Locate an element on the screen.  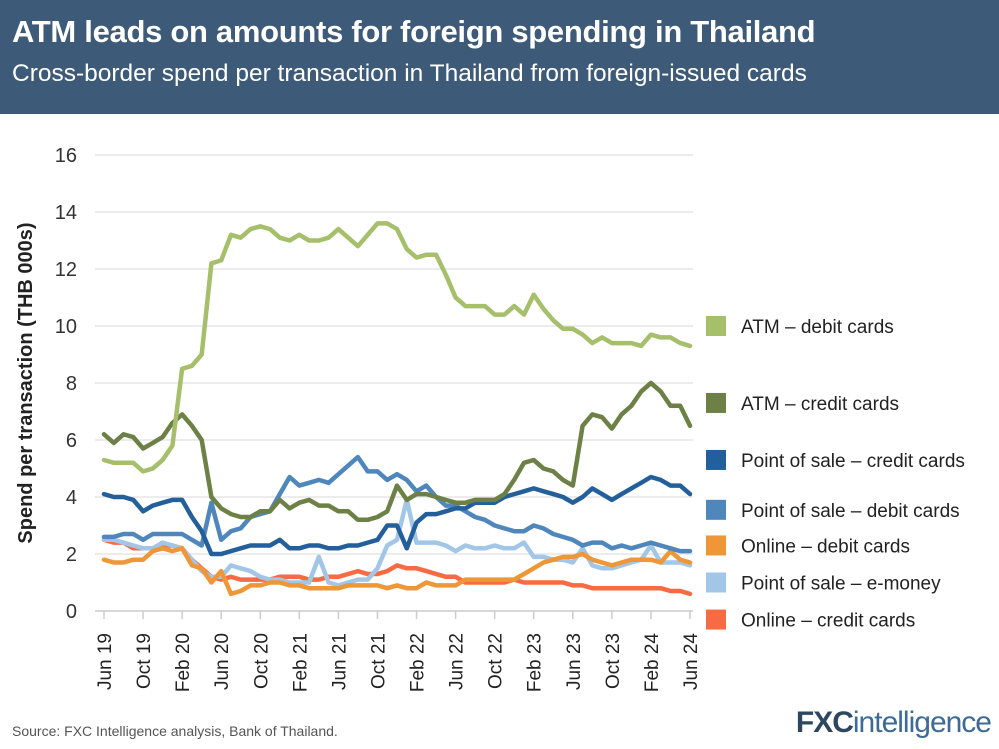
legend-label: ATM – credit cards is located at coordinates (820, 404).